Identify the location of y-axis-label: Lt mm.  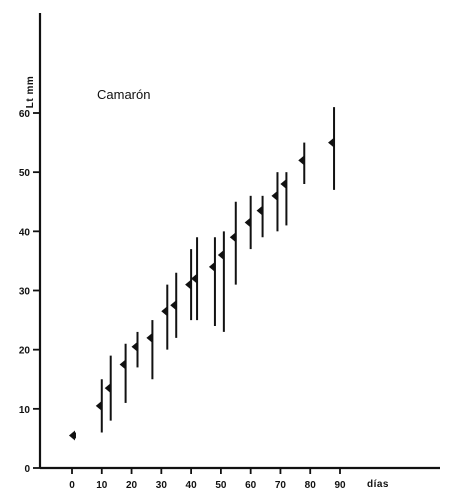
(30, 92).